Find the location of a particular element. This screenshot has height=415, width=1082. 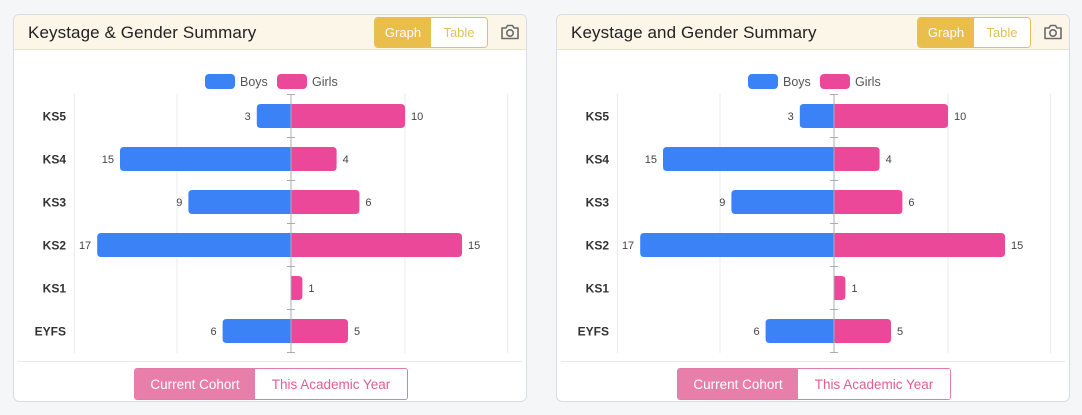

card-title: Keystage and Gender Summary is located at coordinates (694, 32).